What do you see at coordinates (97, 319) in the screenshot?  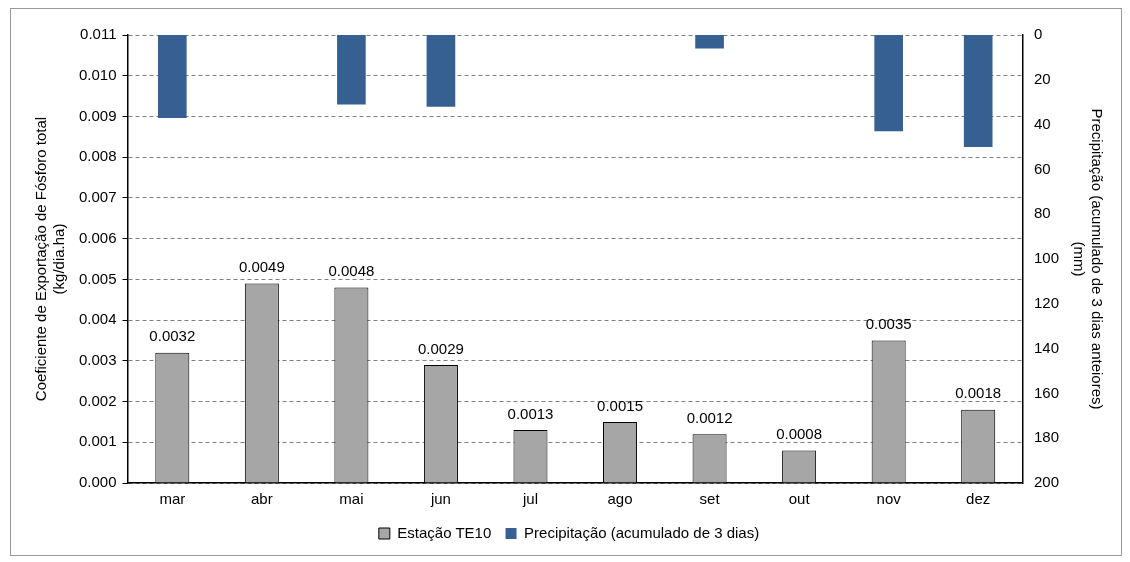 I see `y-tick-label: 0.004` at bounding box center [97, 319].